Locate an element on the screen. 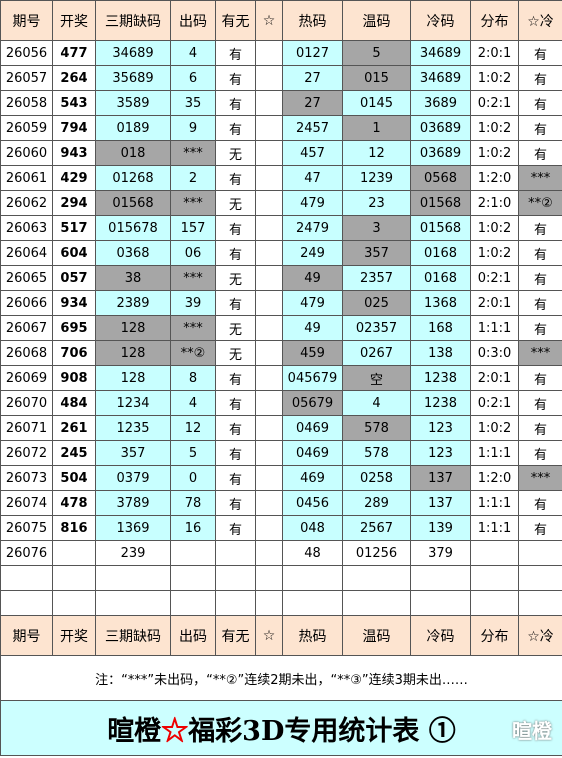  data-cell: 2:0:1 is located at coordinates (494, 53).